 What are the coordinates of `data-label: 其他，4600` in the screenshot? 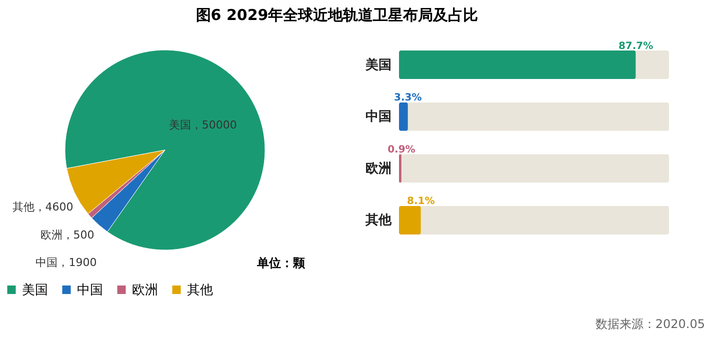 It's located at (43, 207).